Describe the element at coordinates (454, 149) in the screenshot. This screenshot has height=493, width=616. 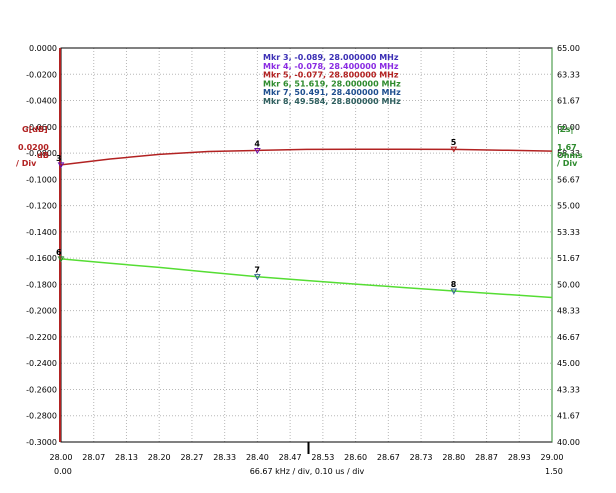
I see `marker-5-symbol` at that location.